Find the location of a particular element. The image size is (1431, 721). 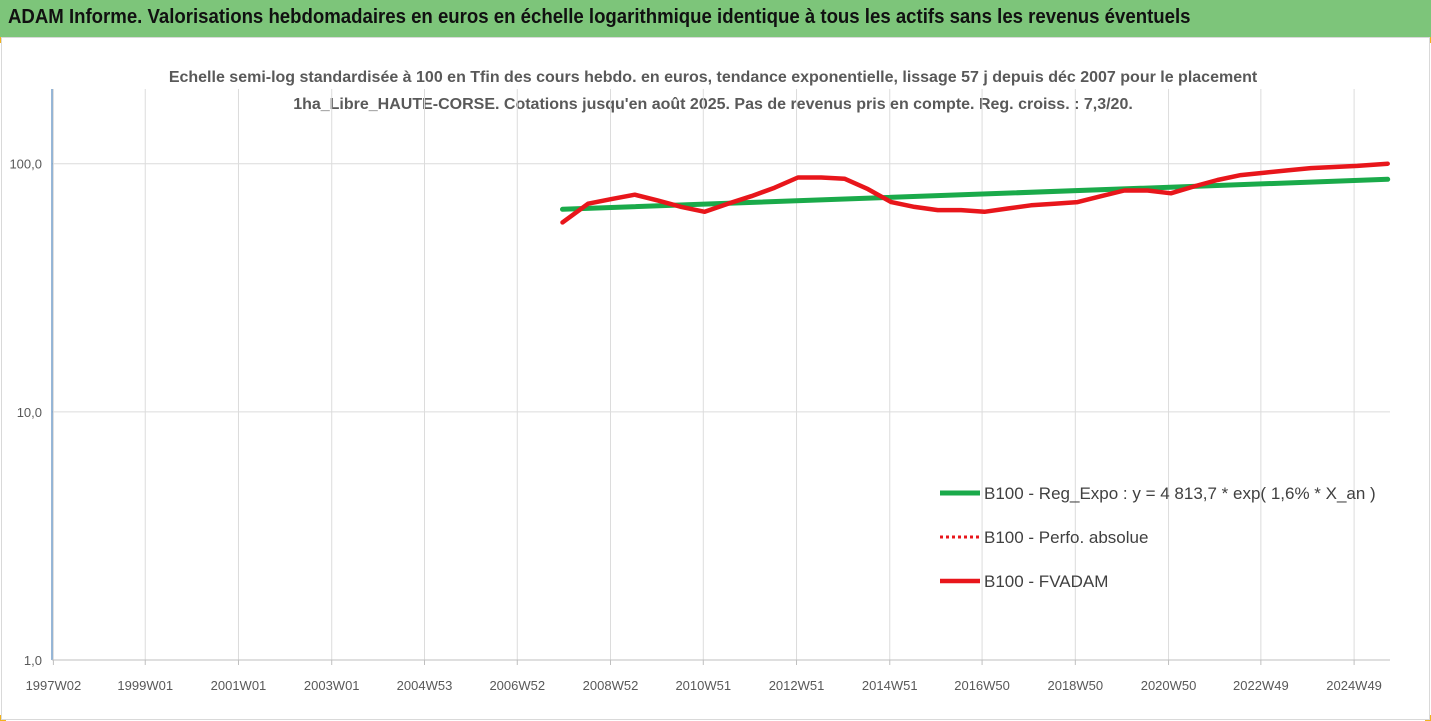

x-tick-label: 2024W49 is located at coordinates (1354, 685).